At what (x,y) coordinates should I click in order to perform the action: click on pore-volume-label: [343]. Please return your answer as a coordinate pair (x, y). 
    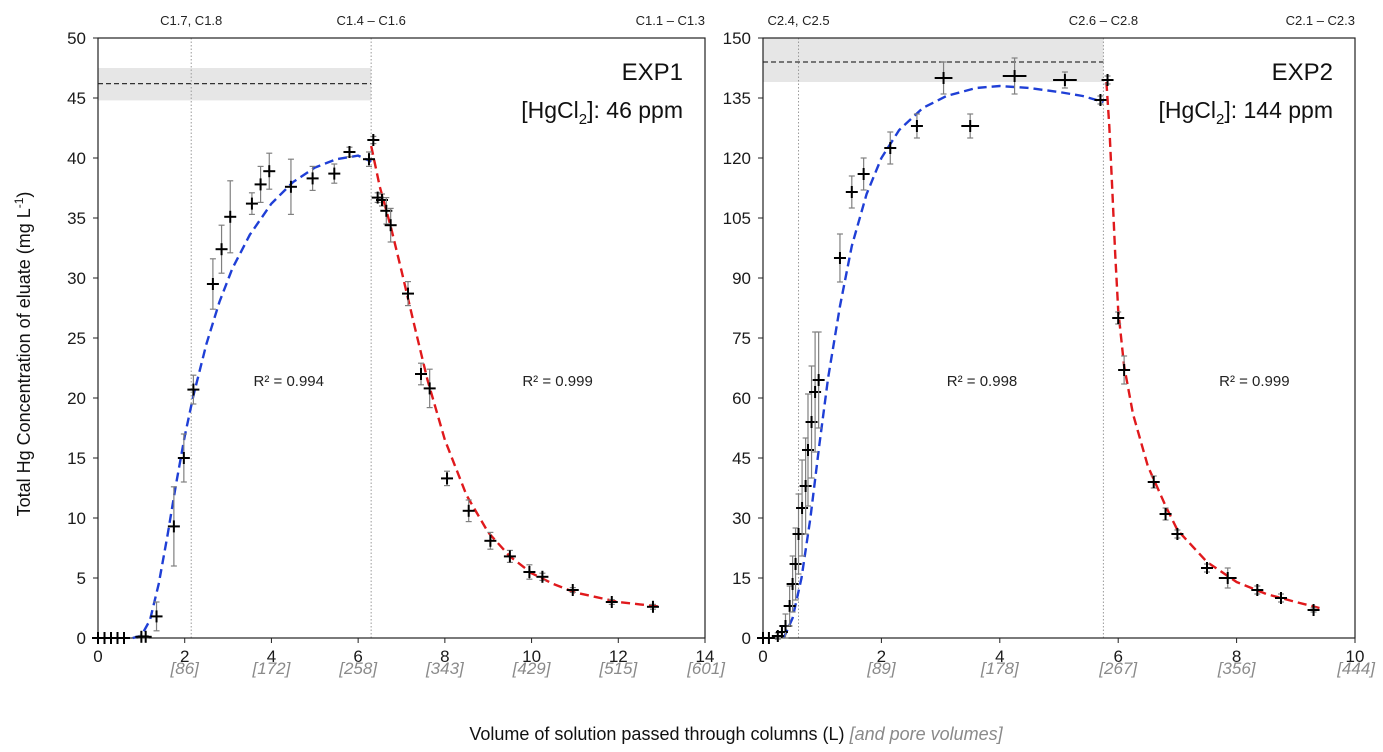
    Looking at the image, I should click on (445, 668).